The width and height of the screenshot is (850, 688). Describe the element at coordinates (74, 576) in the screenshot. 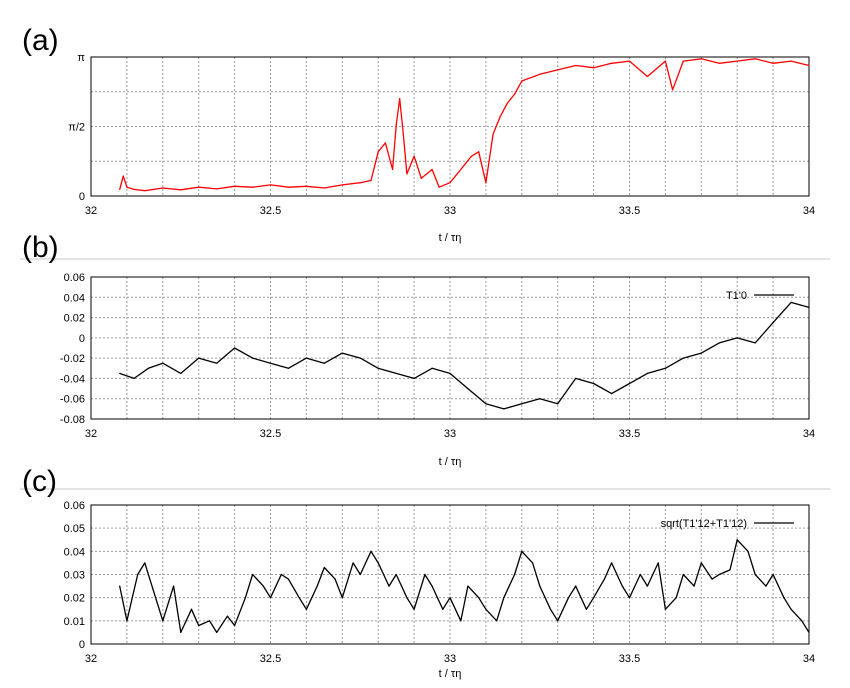

I see `y-tick-label: 0.03` at that location.